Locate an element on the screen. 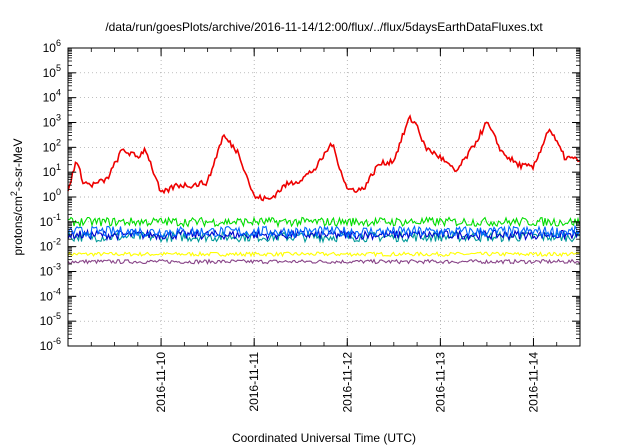 Image resolution: width=640 pixels, height=448 pixels. x-tick-label: 2016-11-10 is located at coordinates (161, 382).